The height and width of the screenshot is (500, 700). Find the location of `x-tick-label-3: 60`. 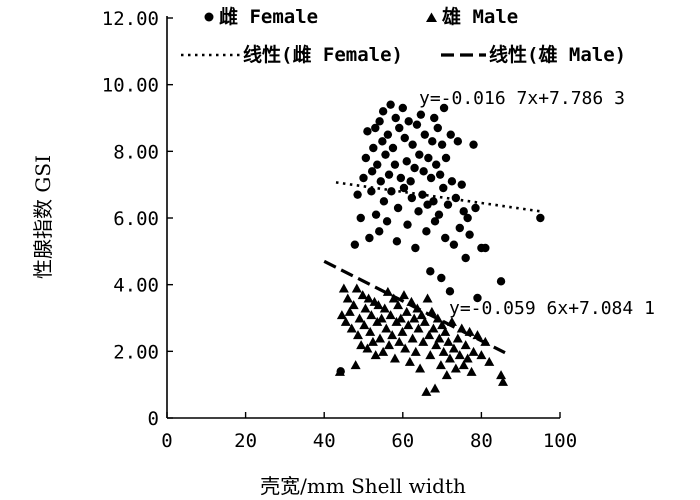

x-tick-label-3: 60 is located at coordinates (402, 441).